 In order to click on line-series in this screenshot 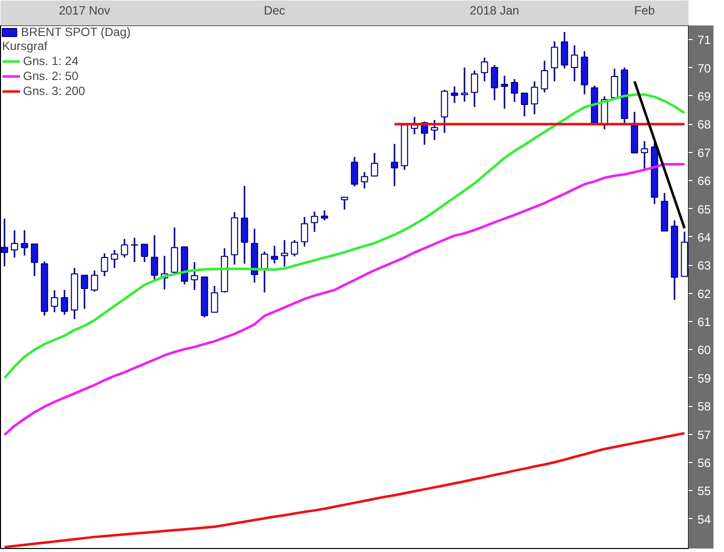, I will do `click(659, 155)`.